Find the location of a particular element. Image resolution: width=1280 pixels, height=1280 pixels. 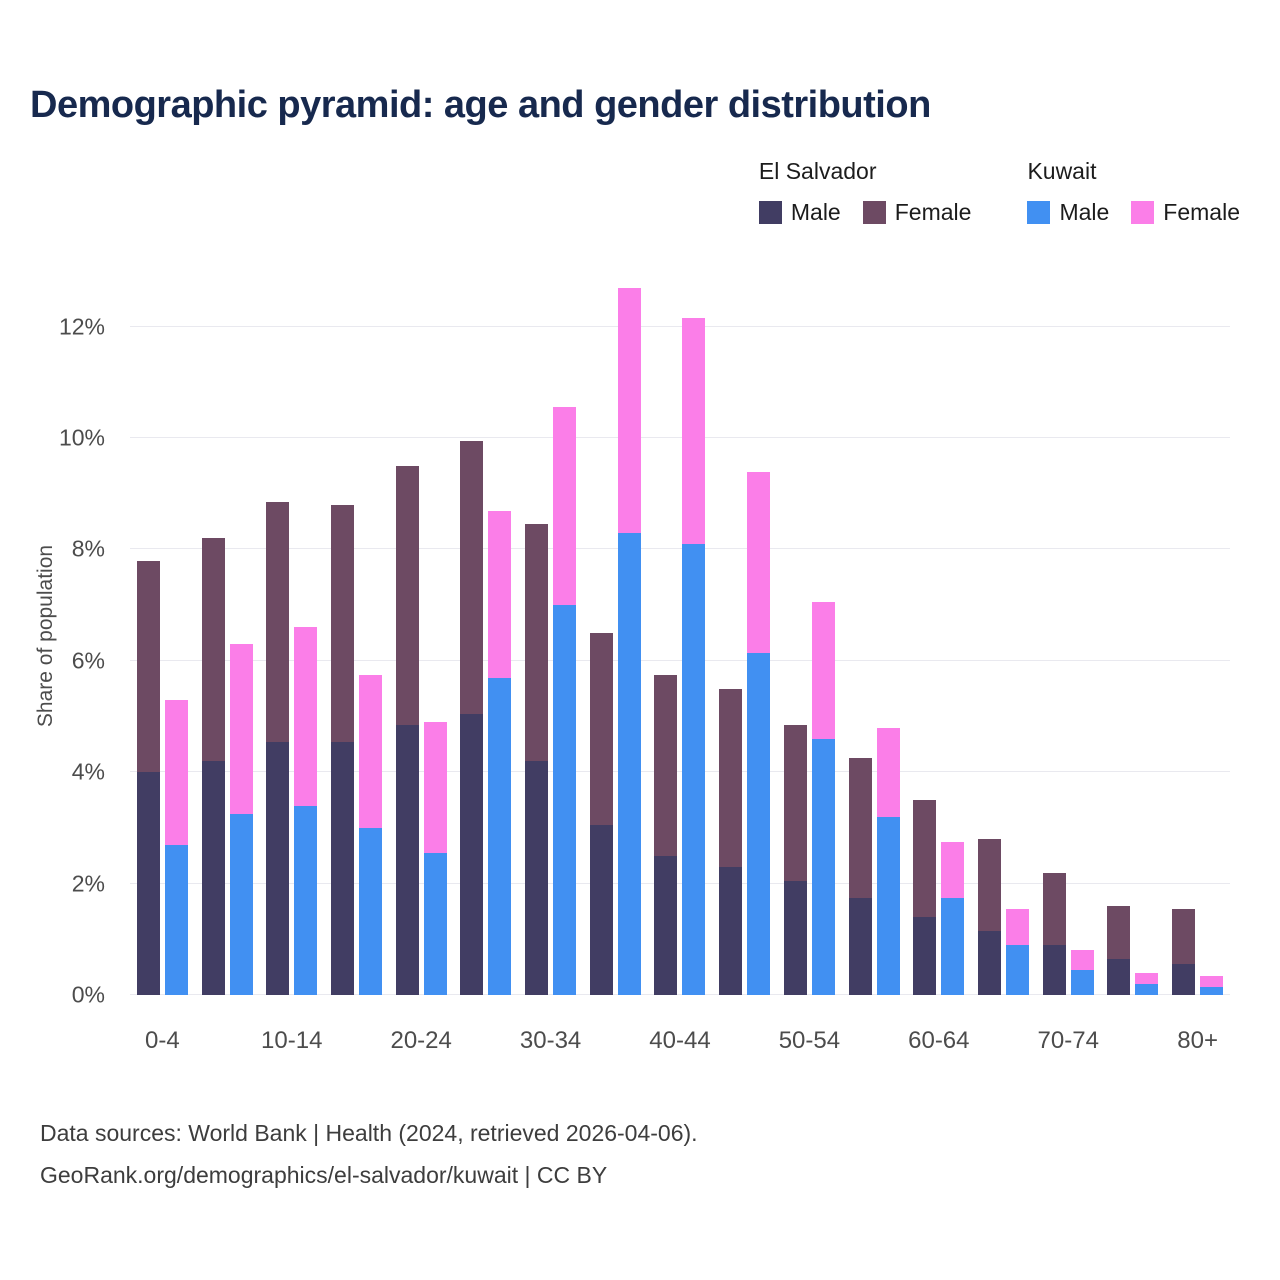

legend-item-es-male: Male is located at coordinates (799, 212).